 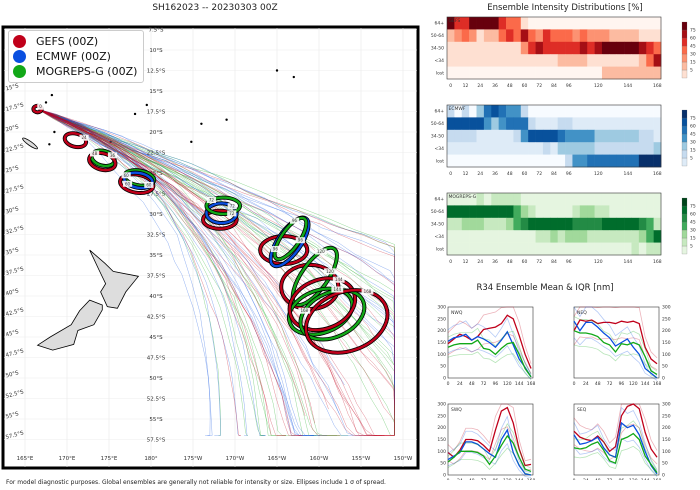 What do you see at coordinates (156, 72) in the screenshot?
I see `lat-tick-label: 12.5°S` at bounding box center [156, 72].